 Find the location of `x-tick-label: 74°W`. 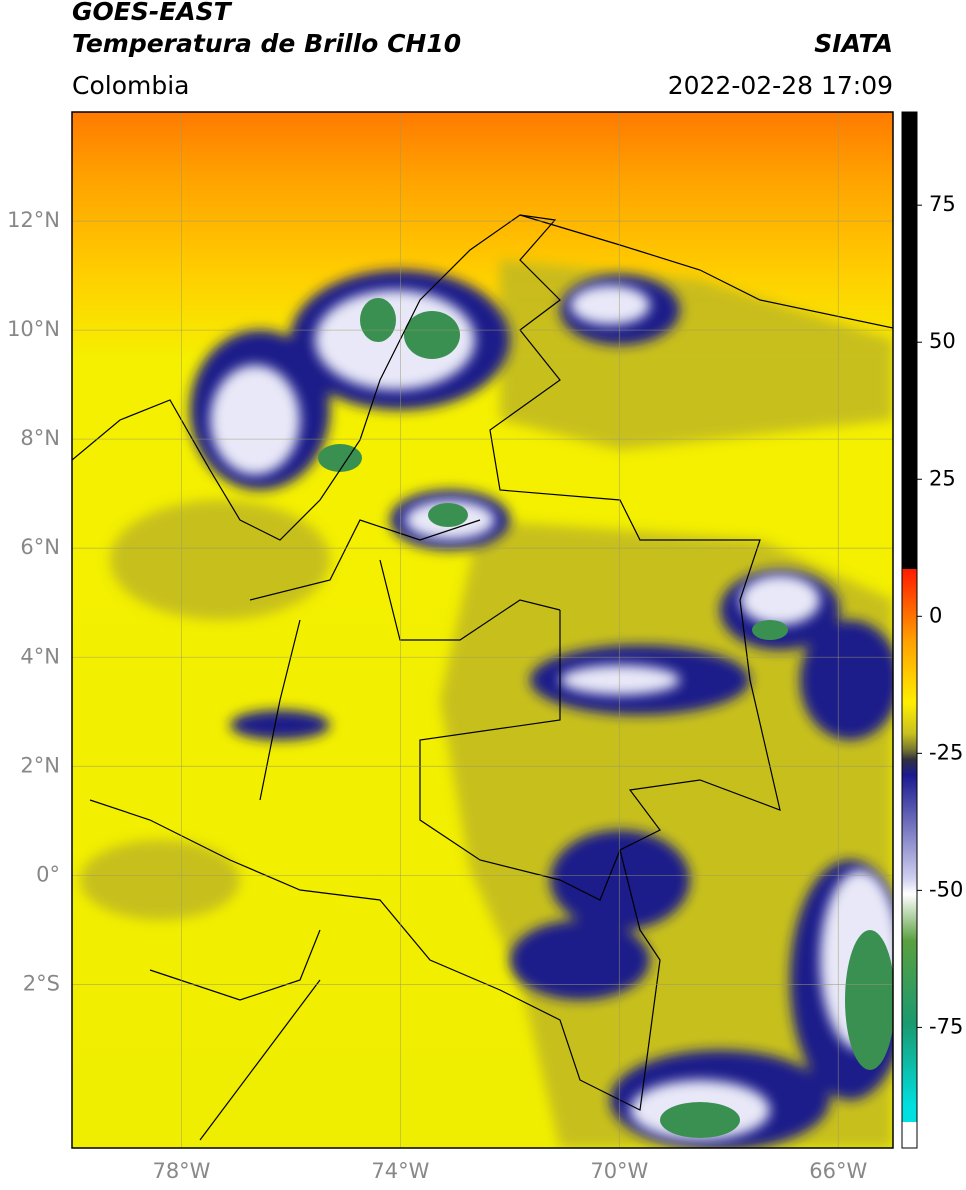

x-tick-label: 74°W is located at coordinates (400, 1171).